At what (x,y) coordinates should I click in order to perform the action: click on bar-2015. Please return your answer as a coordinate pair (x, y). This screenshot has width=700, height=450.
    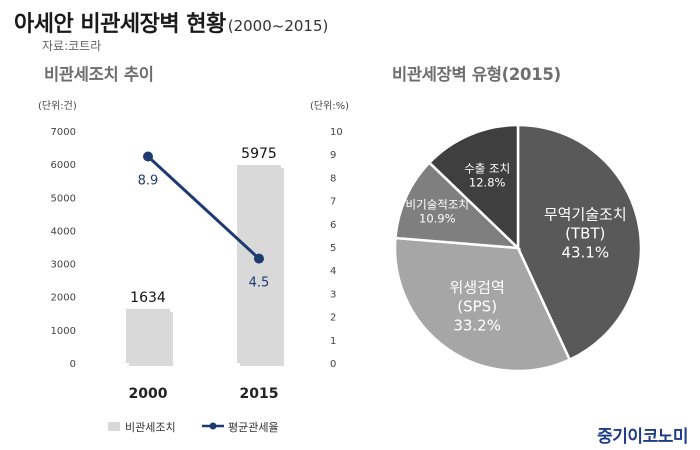
    Looking at the image, I should click on (259, 263).